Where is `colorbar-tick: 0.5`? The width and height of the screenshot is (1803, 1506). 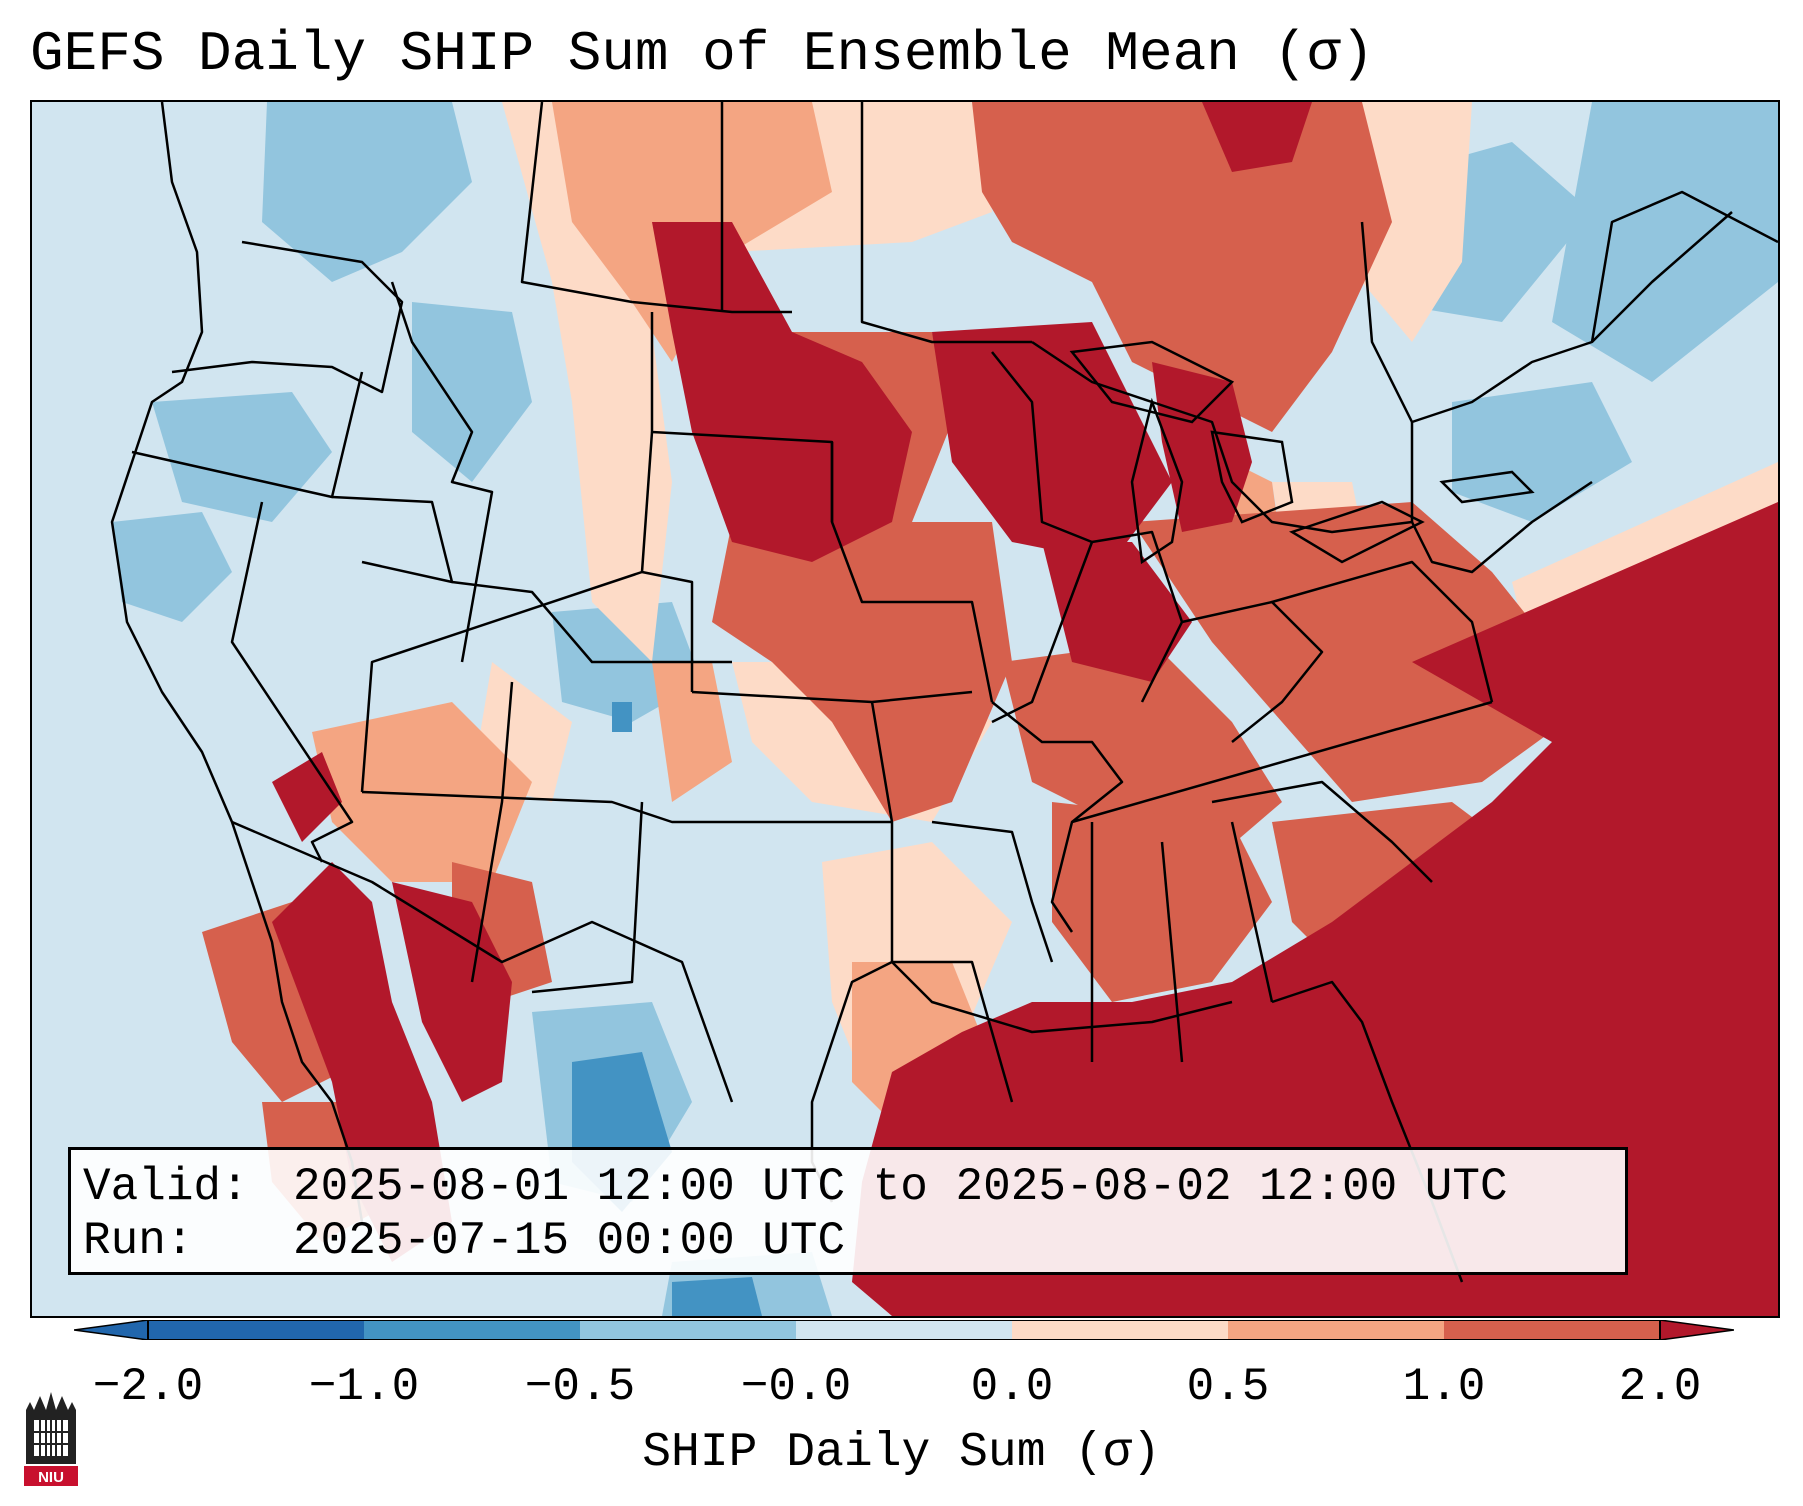
colorbar-tick: 0.5 is located at coordinates (1228, 1387).